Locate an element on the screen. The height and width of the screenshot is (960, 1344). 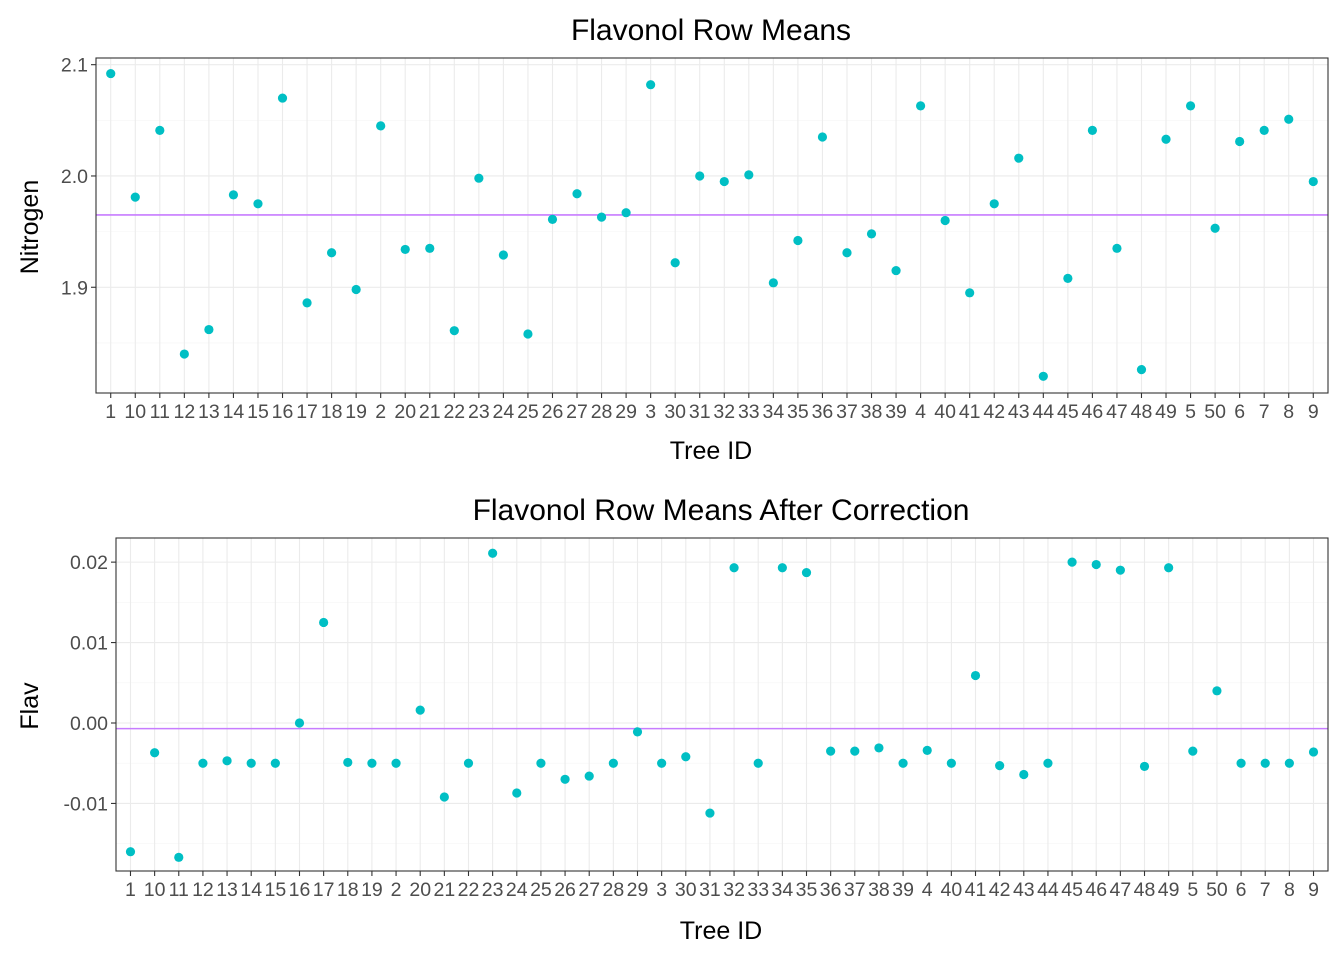
x-tick-label: 43 is located at coordinates (1024, 890).